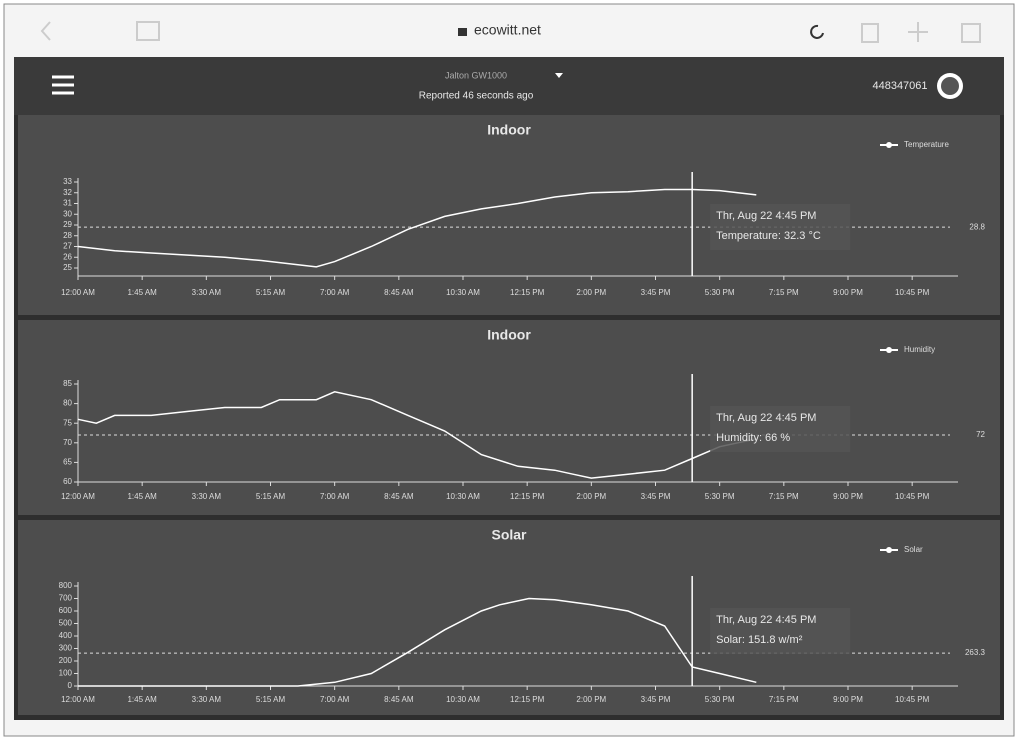 This screenshot has width=1018, height=740. What do you see at coordinates (975, 652) in the screenshot?
I see `average-label: 263.3` at bounding box center [975, 652].